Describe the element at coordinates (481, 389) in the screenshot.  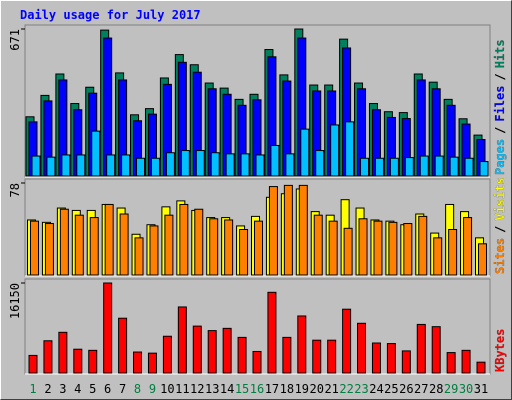
I see `x-tick-label: 31` at that location.